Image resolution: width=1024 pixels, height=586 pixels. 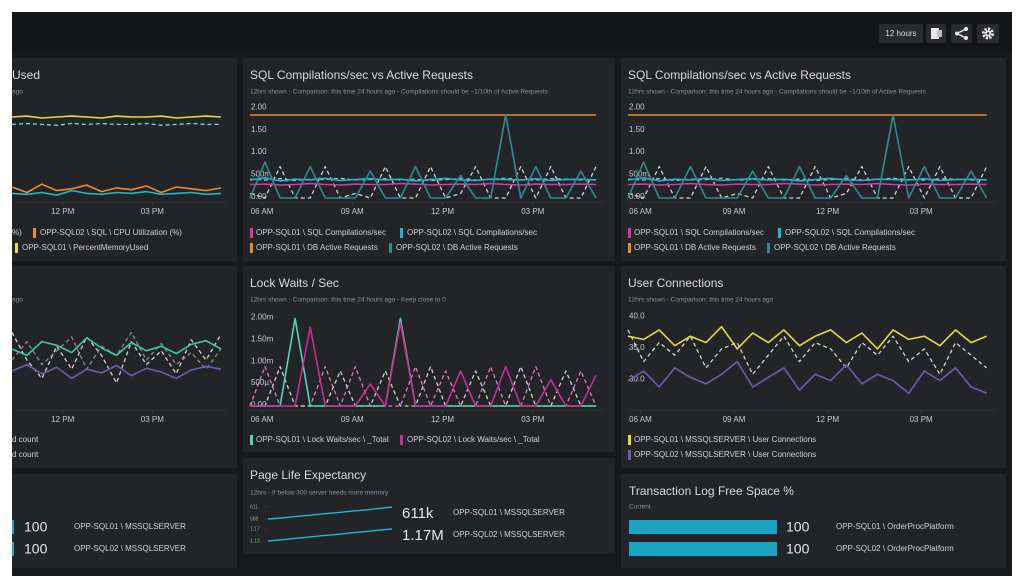 What do you see at coordinates (901, 33) in the screenshot?
I see `time-range-button` at bounding box center [901, 33].